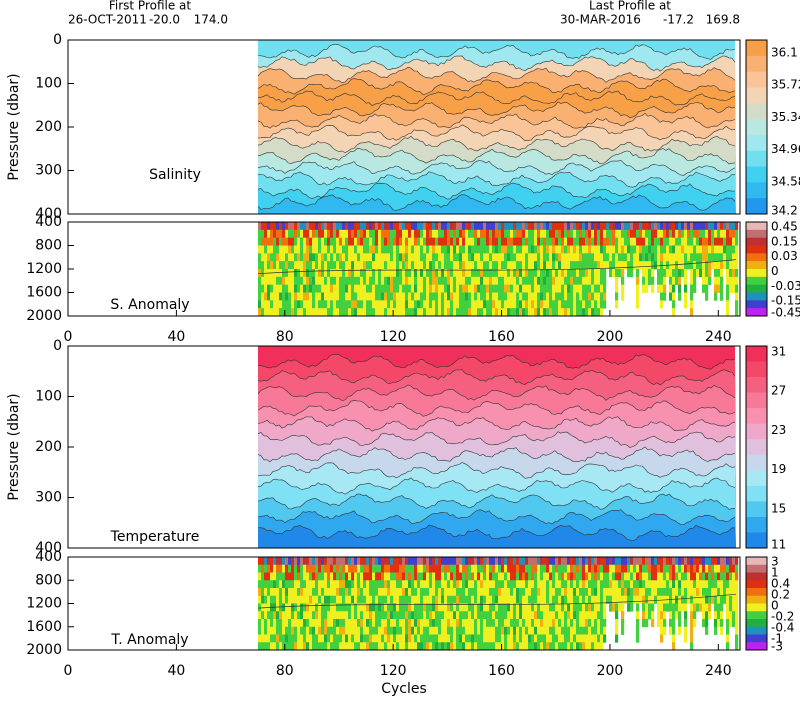 This screenshot has height=704, width=800. What do you see at coordinates (496, 121) in the screenshot?
I see `contour-line` at bounding box center [496, 121].